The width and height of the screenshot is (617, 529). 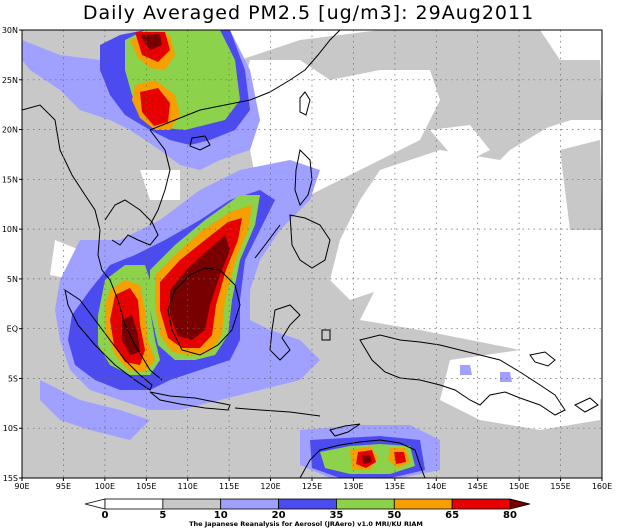 I want to click on colorbar-level-label: 20, so click(x=279, y=515).